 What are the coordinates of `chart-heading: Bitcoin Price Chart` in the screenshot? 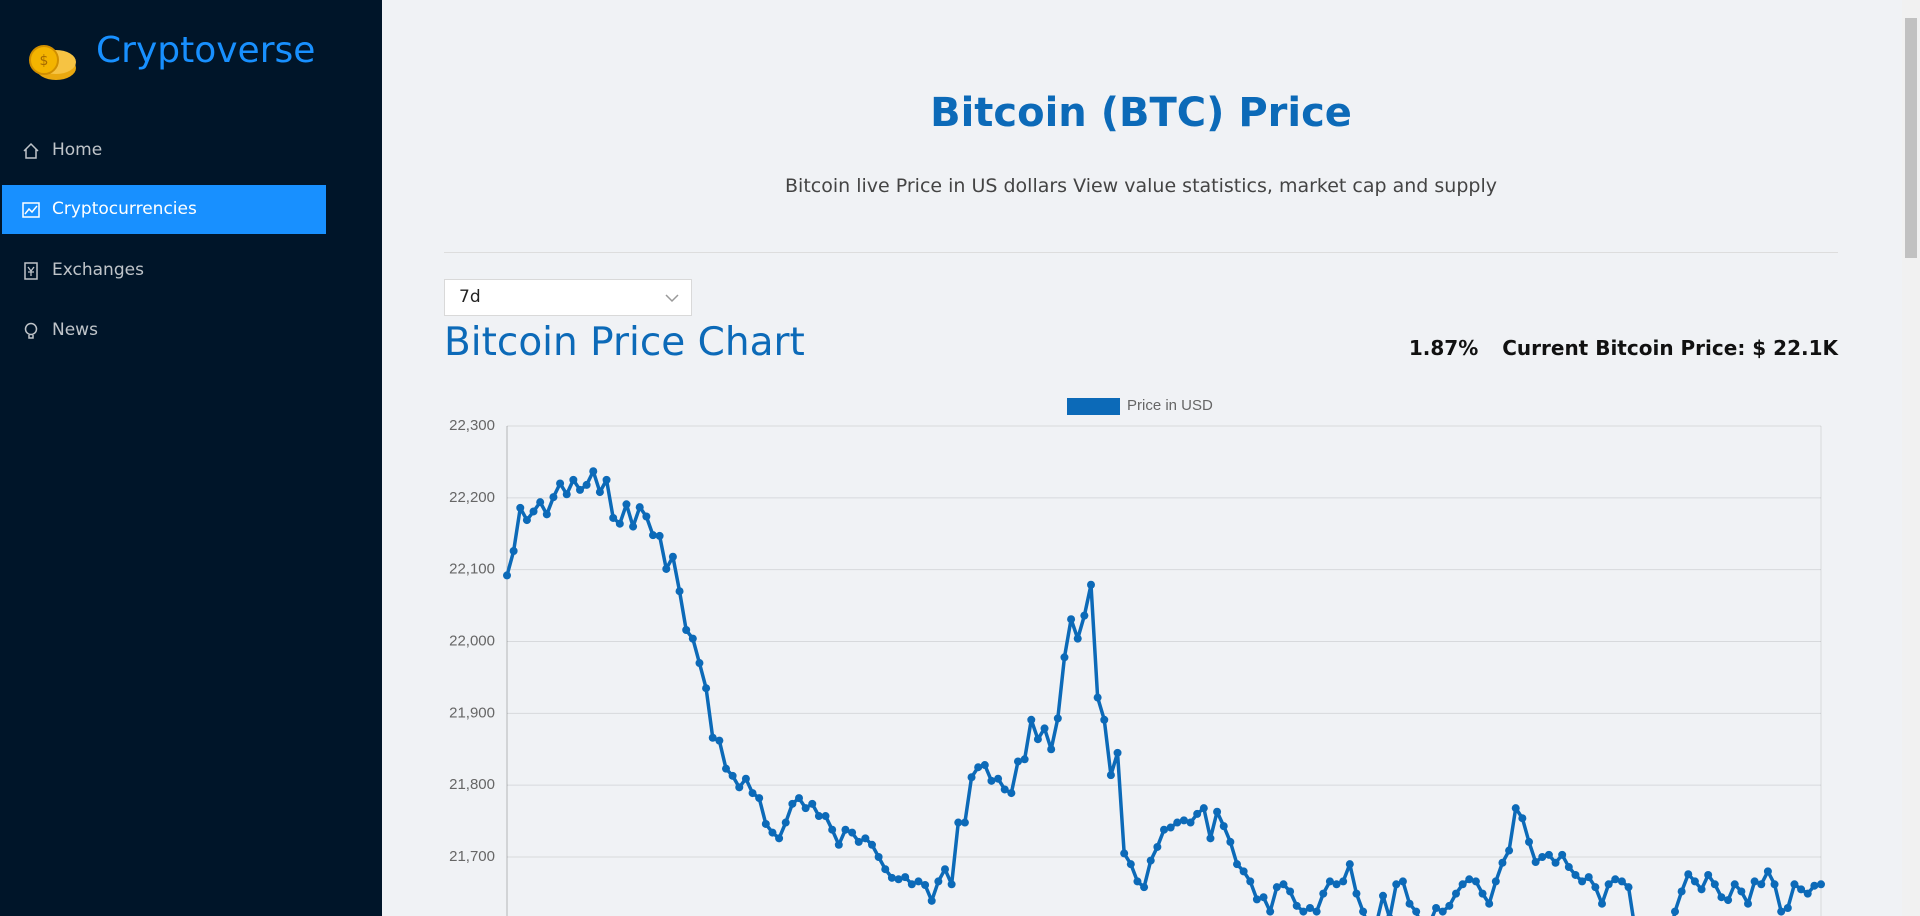 It's located at (624, 342).